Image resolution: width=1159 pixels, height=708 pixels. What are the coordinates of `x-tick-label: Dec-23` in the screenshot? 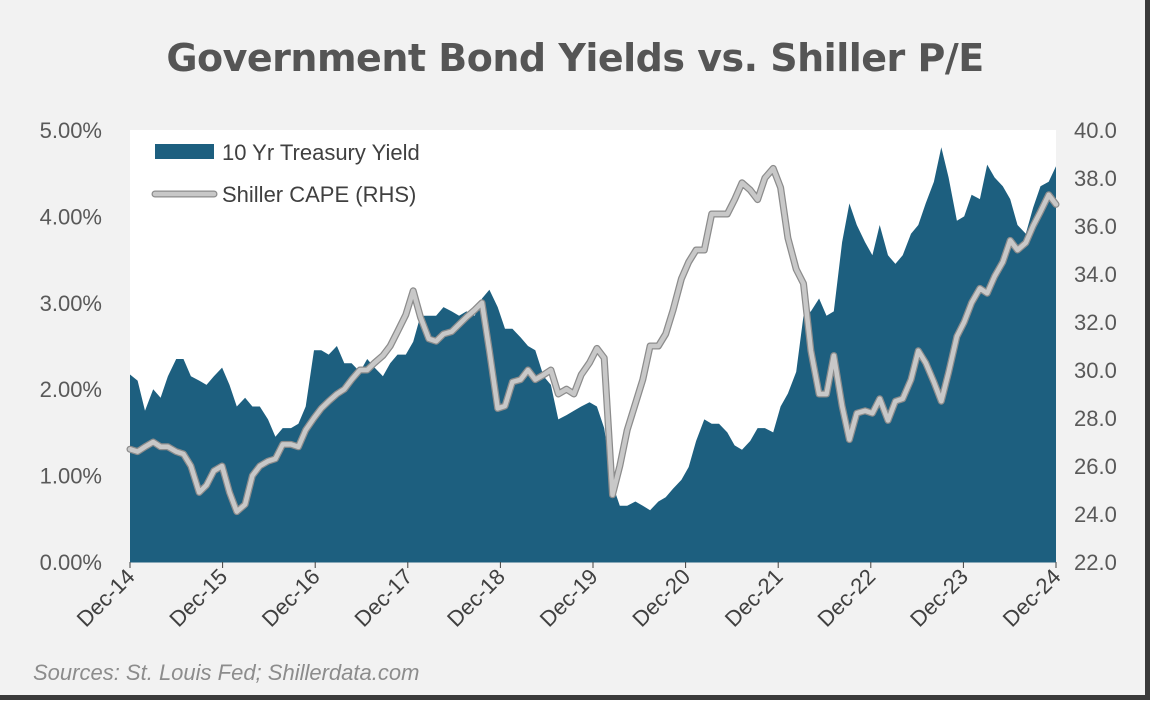 It's located at (939, 598).